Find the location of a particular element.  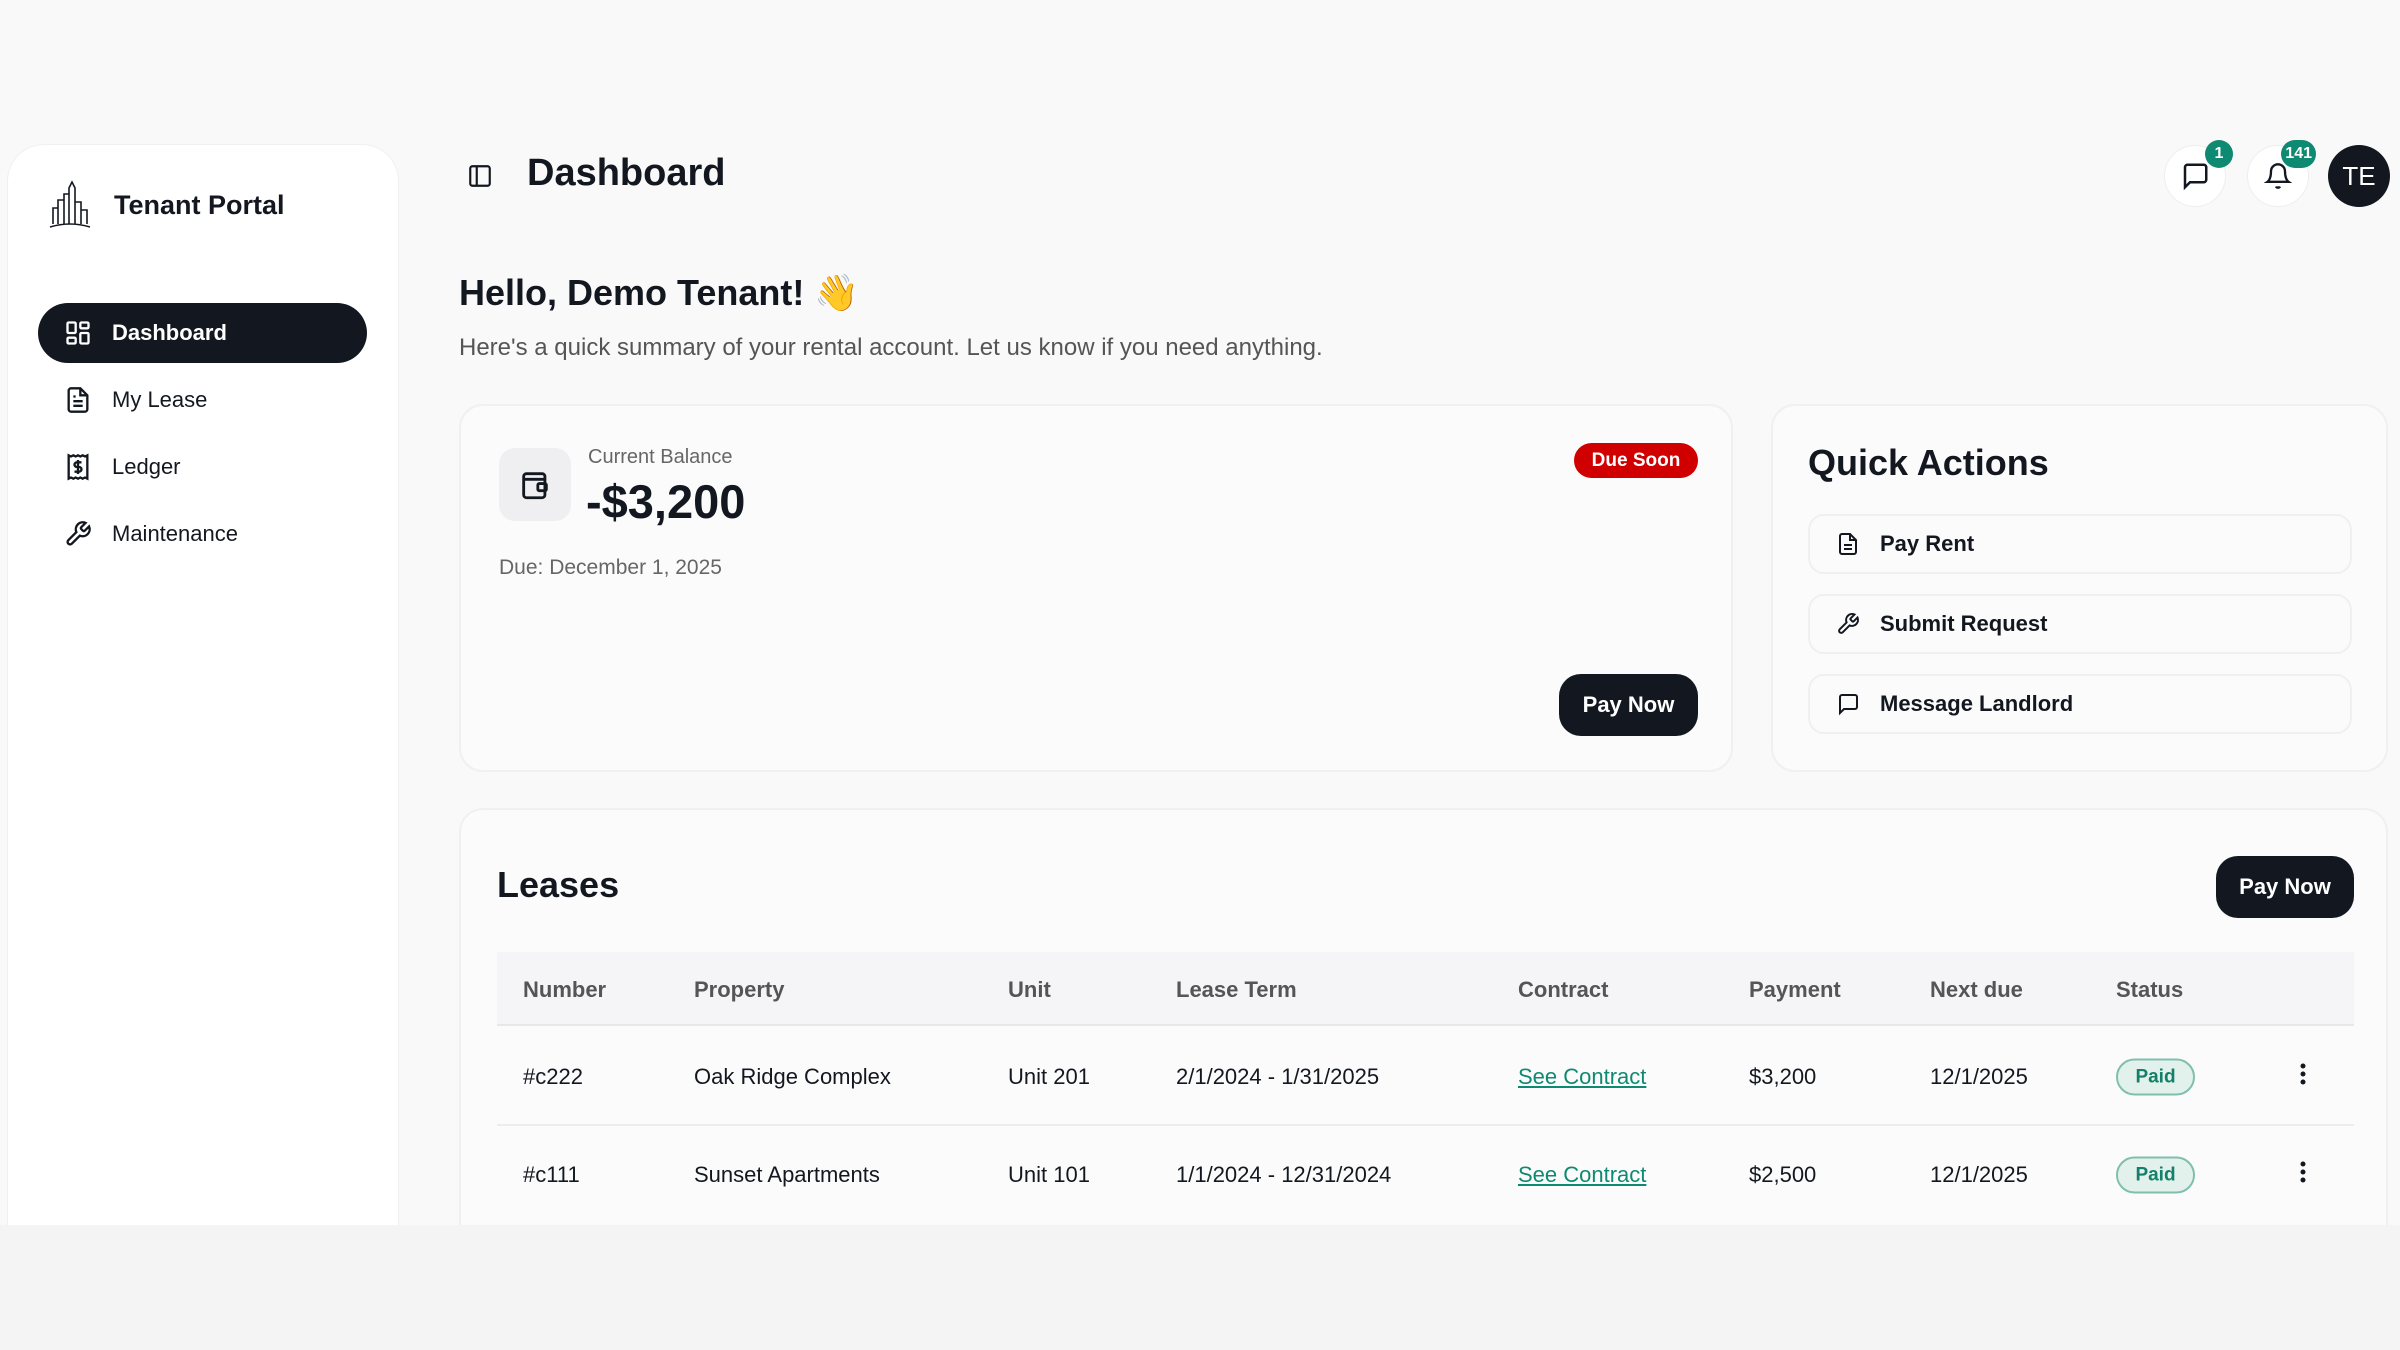

sidebar-item-label: Ledger is located at coordinates (146, 466).